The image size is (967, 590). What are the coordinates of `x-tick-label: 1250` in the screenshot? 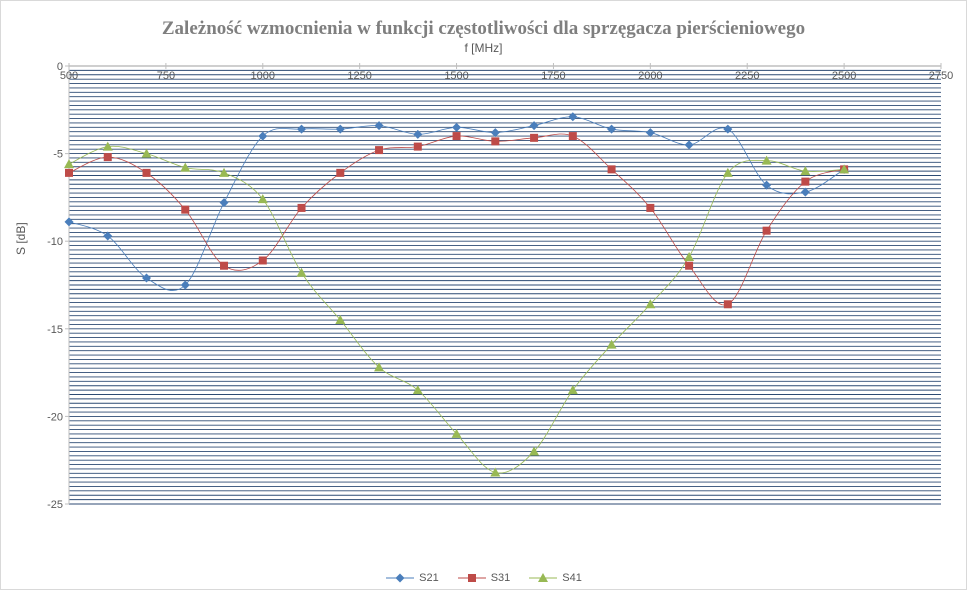 It's located at (359, 76).